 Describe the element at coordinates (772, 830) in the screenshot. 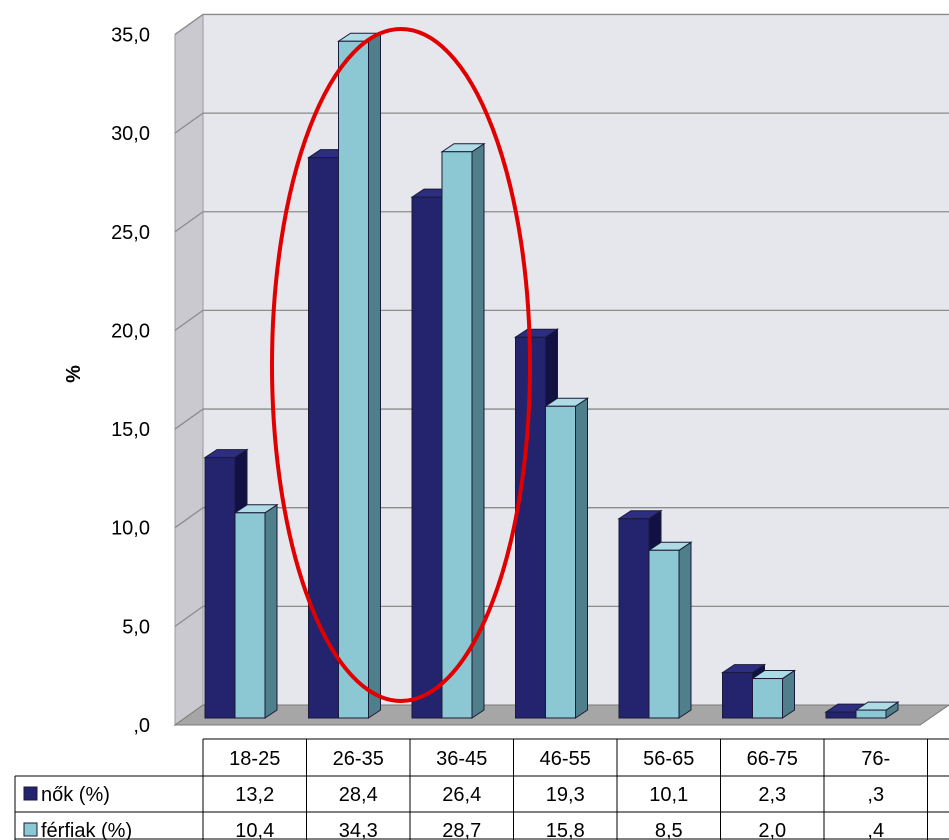

I see `data-label: 2,0` at that location.